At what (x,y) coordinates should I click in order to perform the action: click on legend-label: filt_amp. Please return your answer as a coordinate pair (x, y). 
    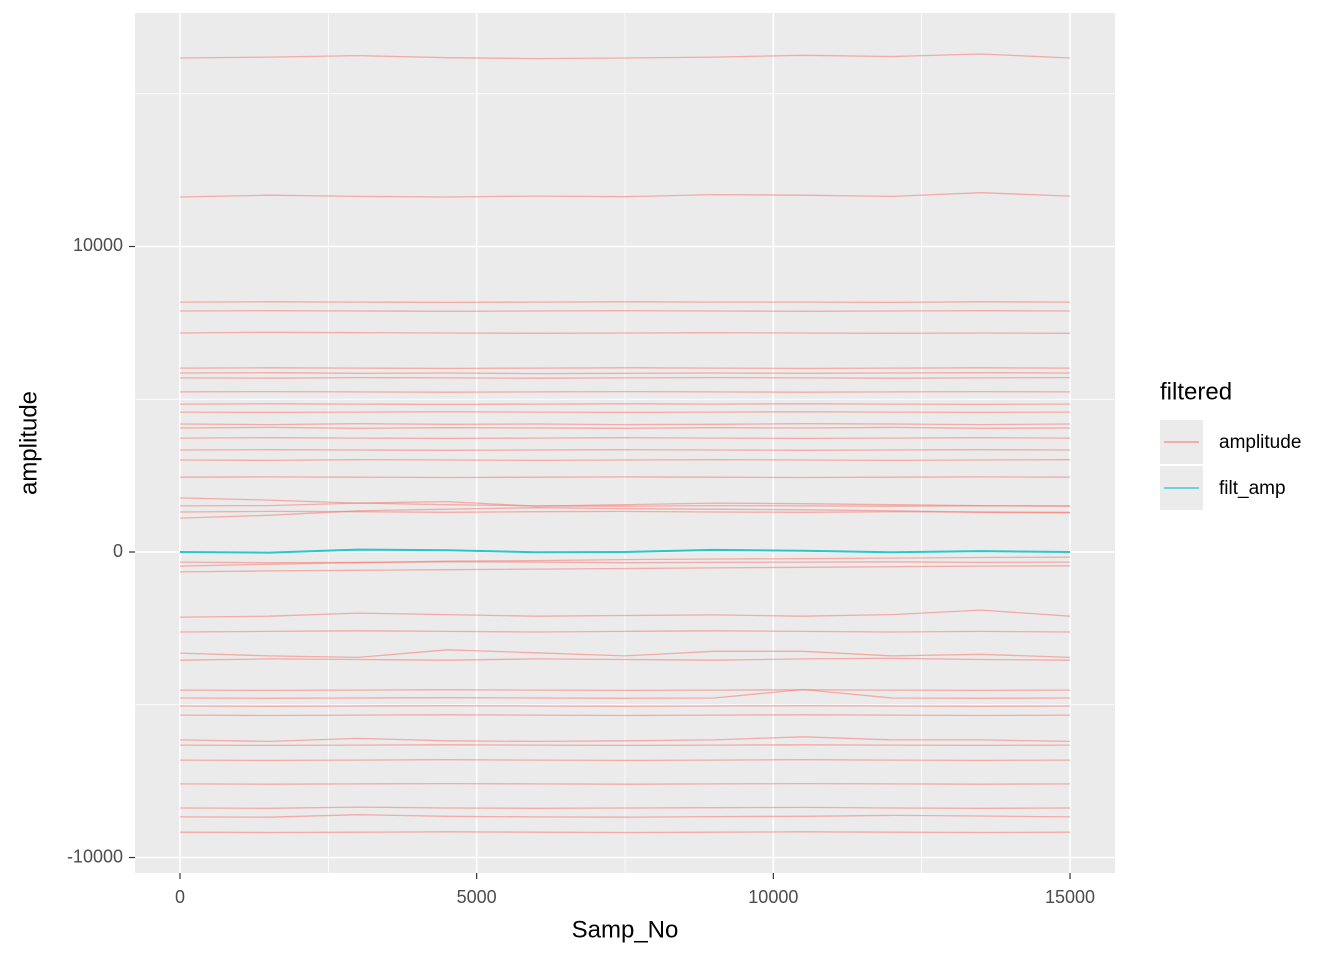
    Looking at the image, I should click on (1252, 488).